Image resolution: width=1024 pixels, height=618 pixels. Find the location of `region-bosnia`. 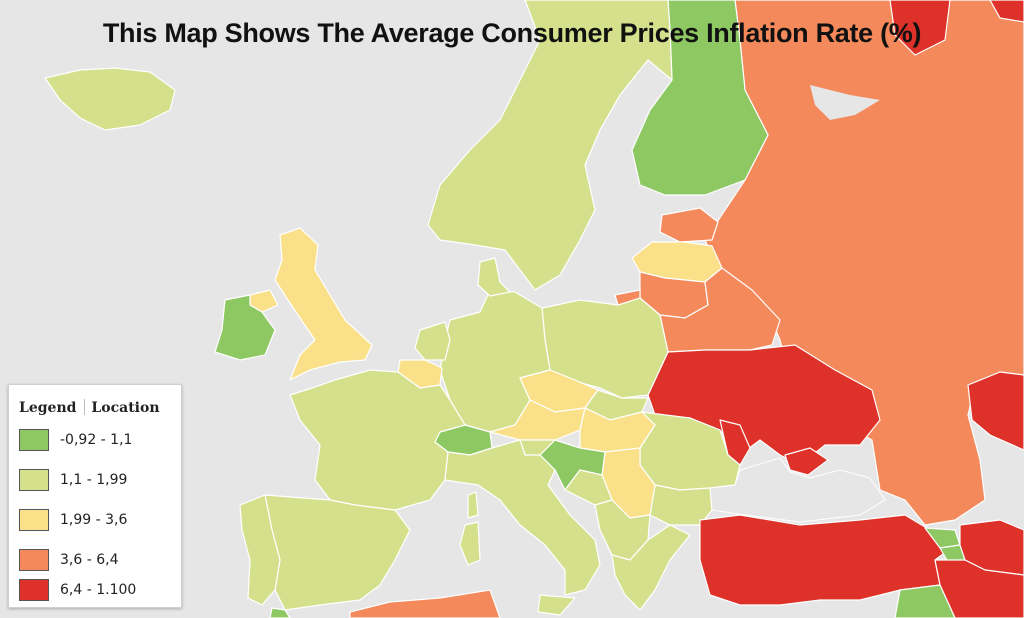

region-bosnia is located at coordinates (588, 487).